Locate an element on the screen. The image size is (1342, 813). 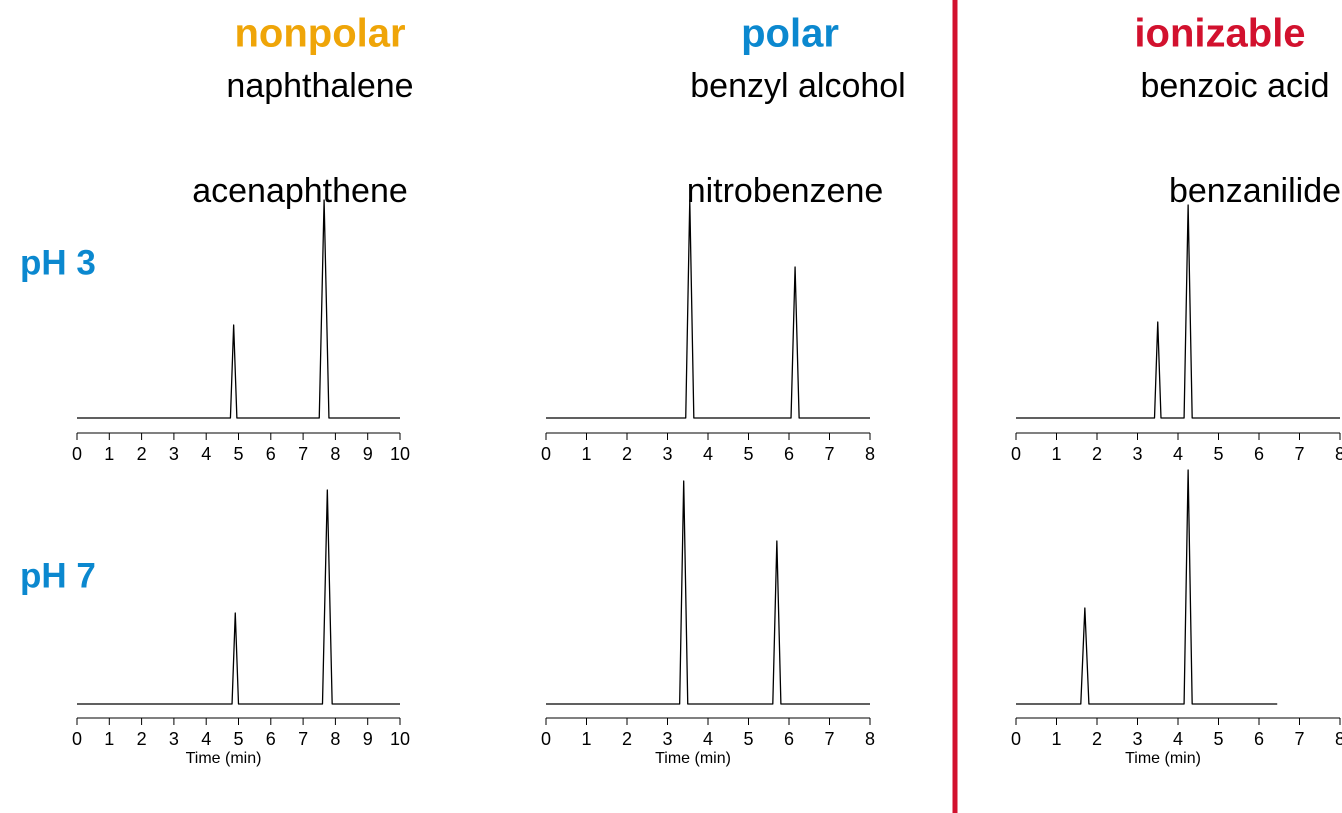
compound-label: benzyl alcohol is located at coordinates (797, 86).